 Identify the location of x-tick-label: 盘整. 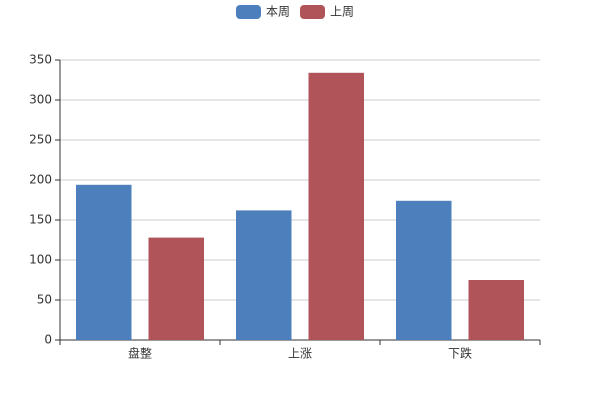
(140, 353).